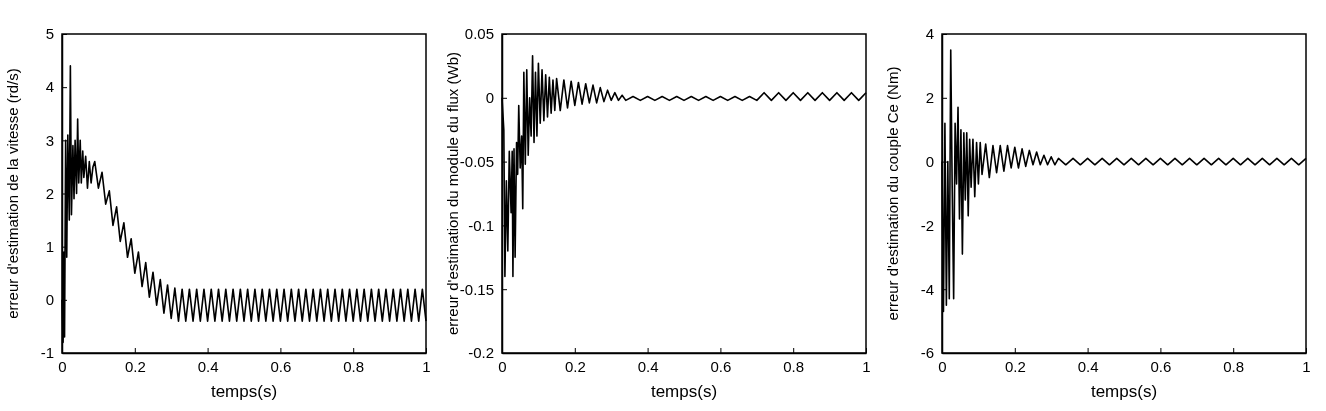  Describe the element at coordinates (47, 353) in the screenshot. I see `y-tick-label: -1` at that location.